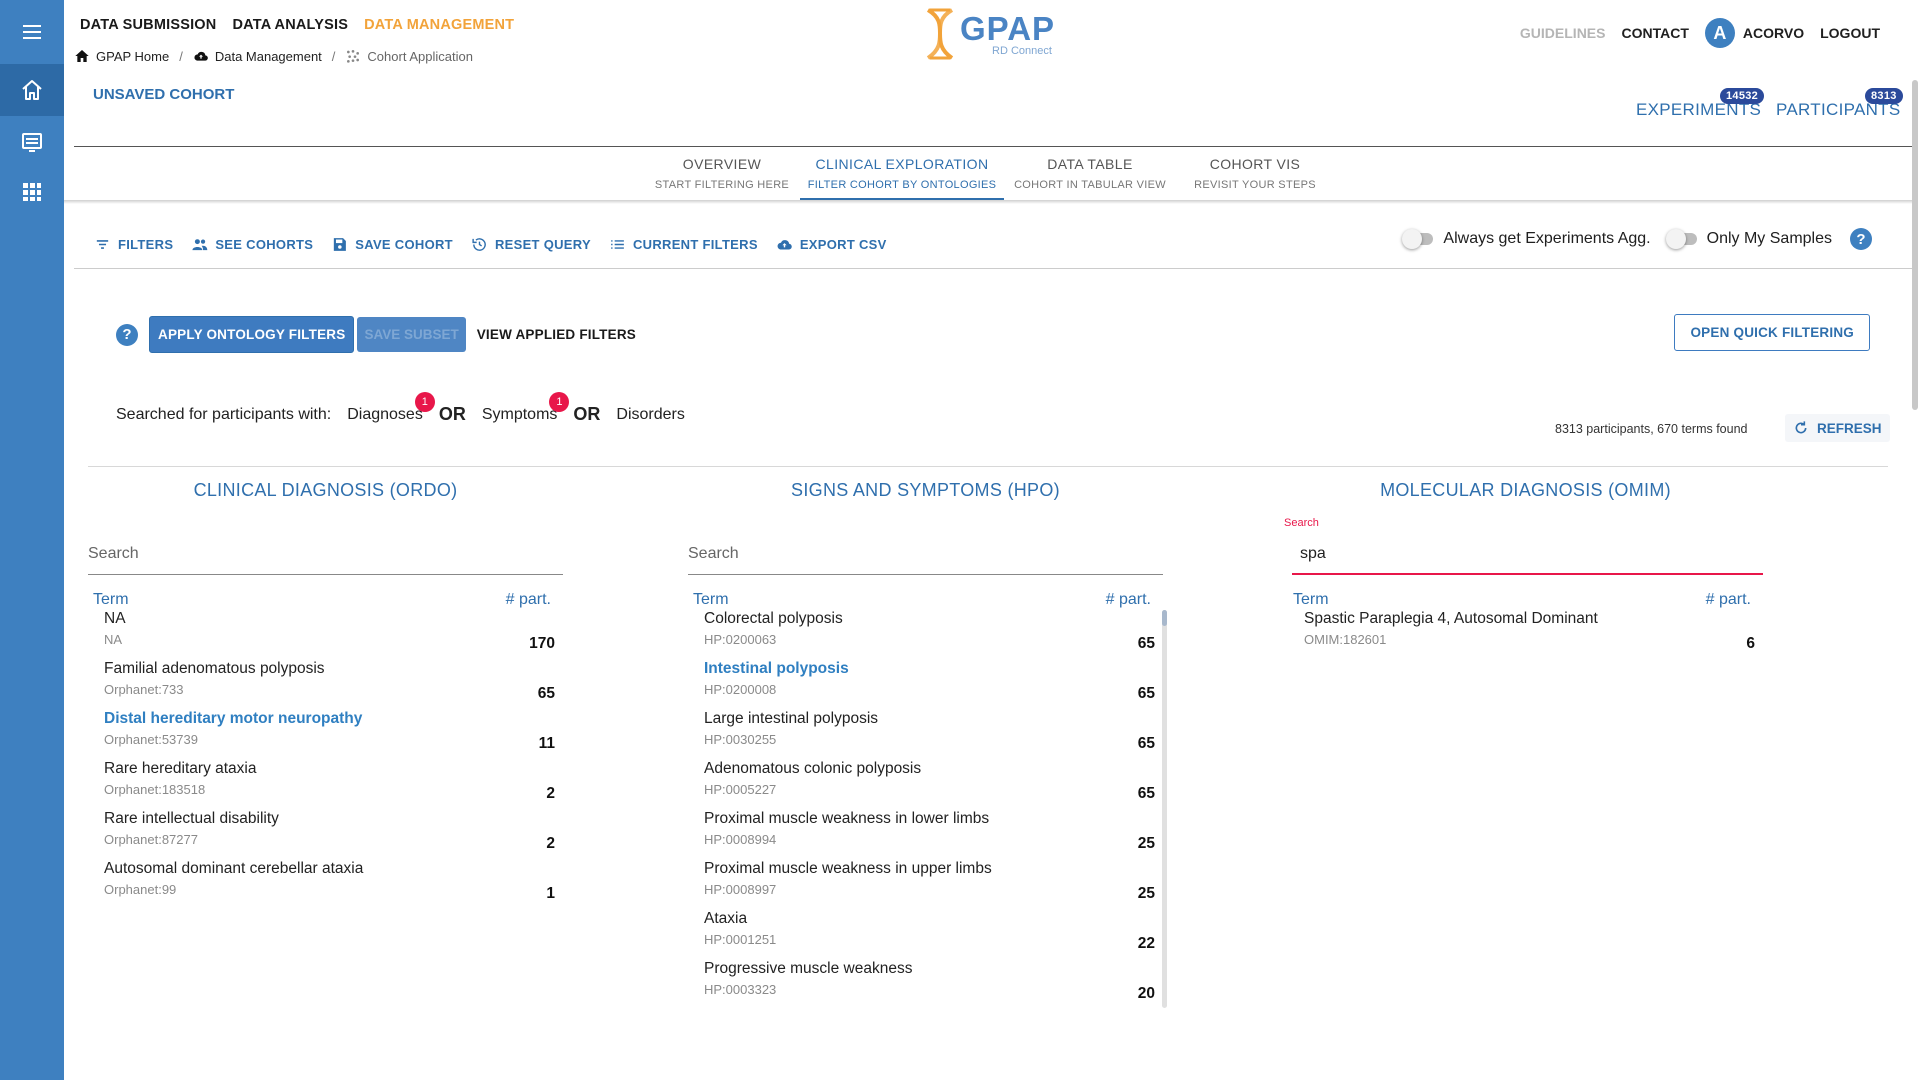 The image size is (1920, 1080). Describe the element at coordinates (1700, 104) in the screenshot. I see `experiments-counter: EXPERIMENTS 14532` at that location.